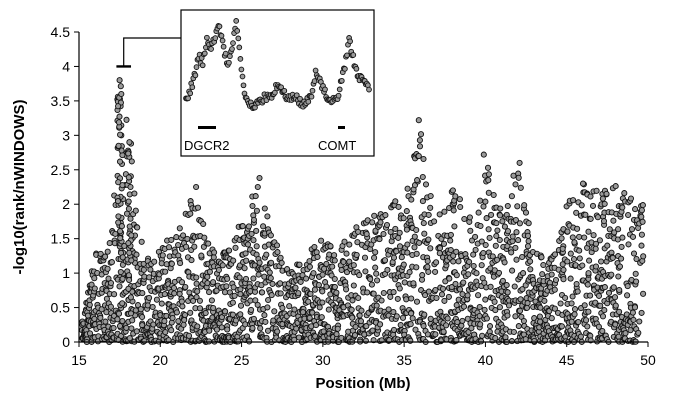 This screenshot has height=397, width=674. I want to click on y-tick-label: 3.5, so click(61, 101).